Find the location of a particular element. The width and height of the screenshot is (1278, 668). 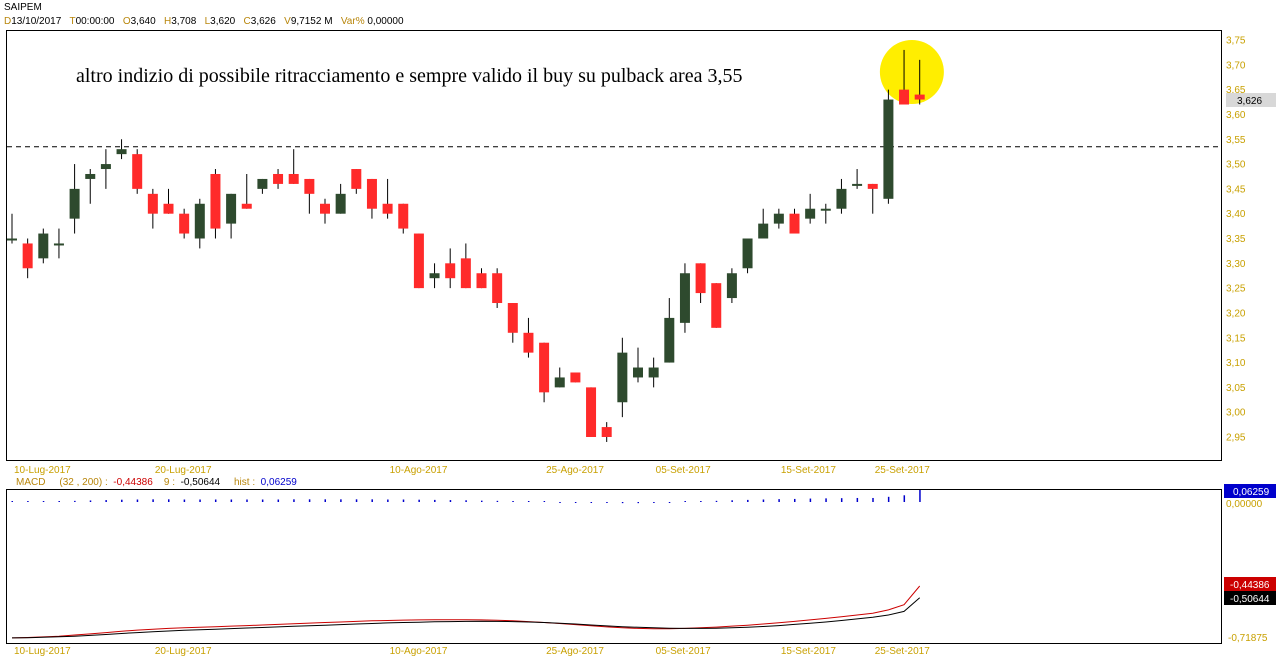

hist-label: hist is located at coordinates (241, 482).